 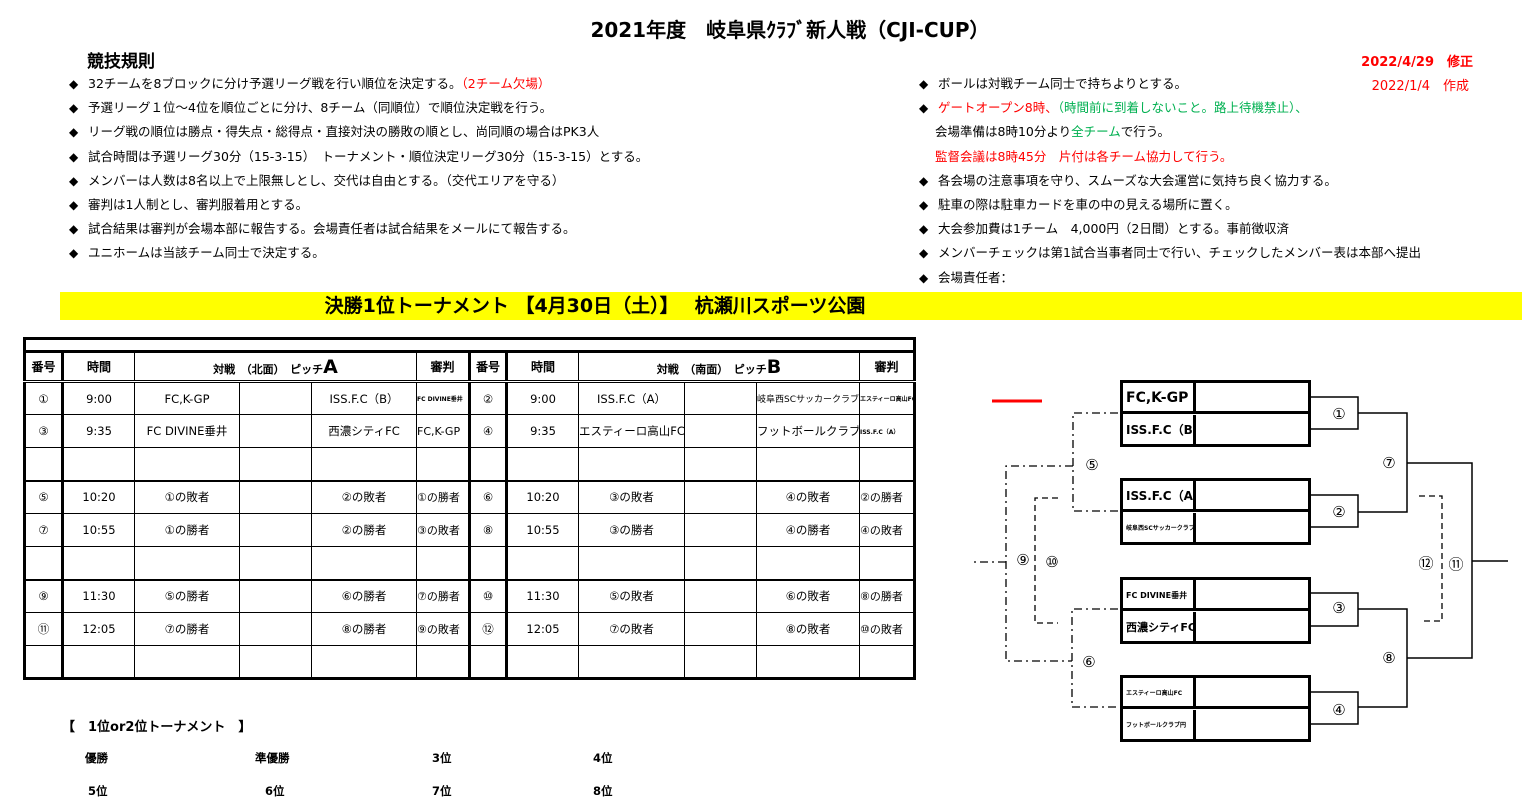 What do you see at coordinates (1417, 62) in the screenshot?
I see `revised-date: 2022/4/29 修正` at bounding box center [1417, 62].